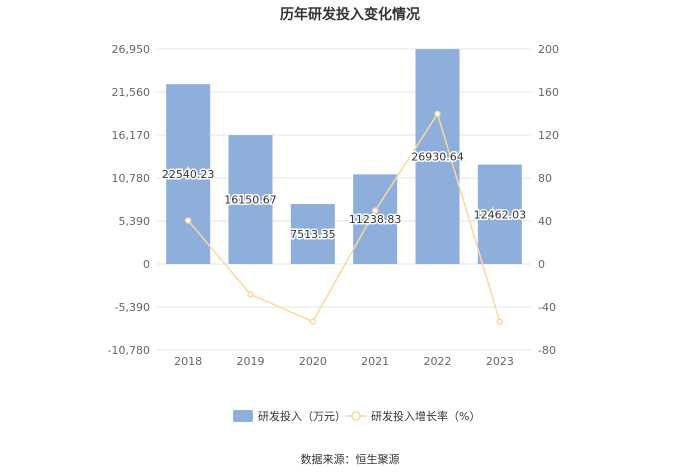 This screenshot has height=474, width=700. I want to click on bar-value-label: 12462.03, so click(500, 214).